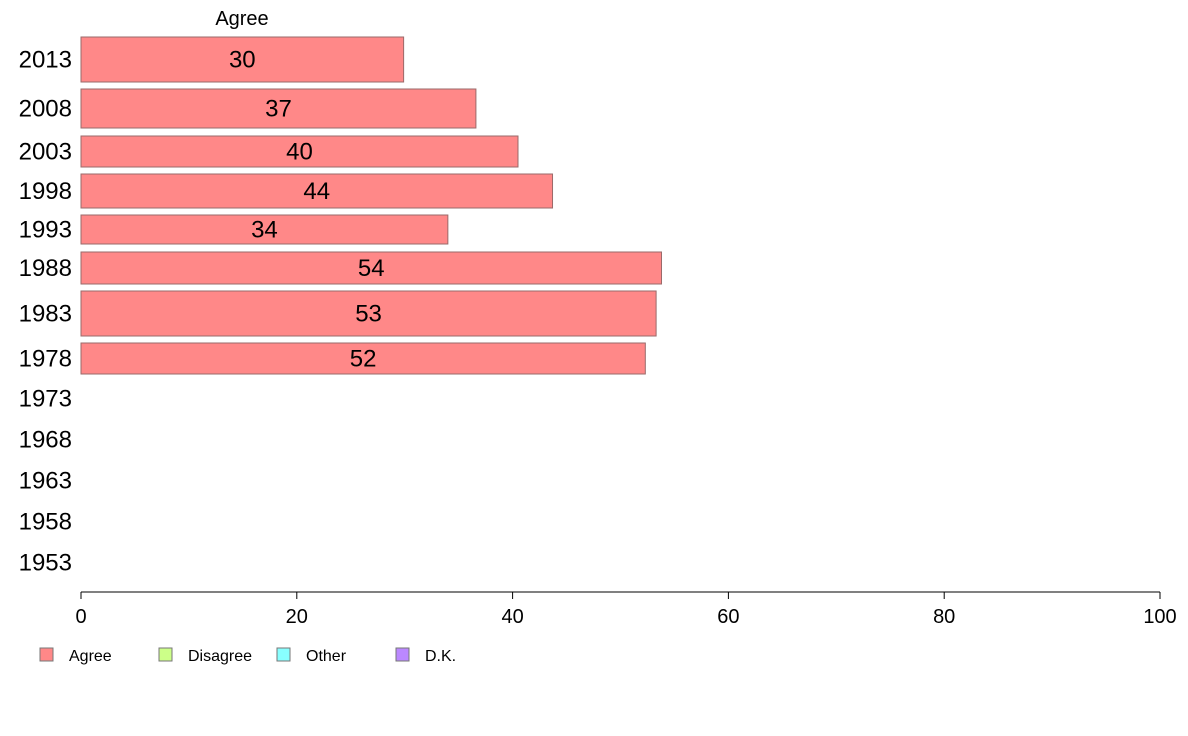 Image resolution: width=1188 pixels, height=736 pixels. What do you see at coordinates (241, 19) in the screenshot?
I see `panel-title: Agree` at bounding box center [241, 19].